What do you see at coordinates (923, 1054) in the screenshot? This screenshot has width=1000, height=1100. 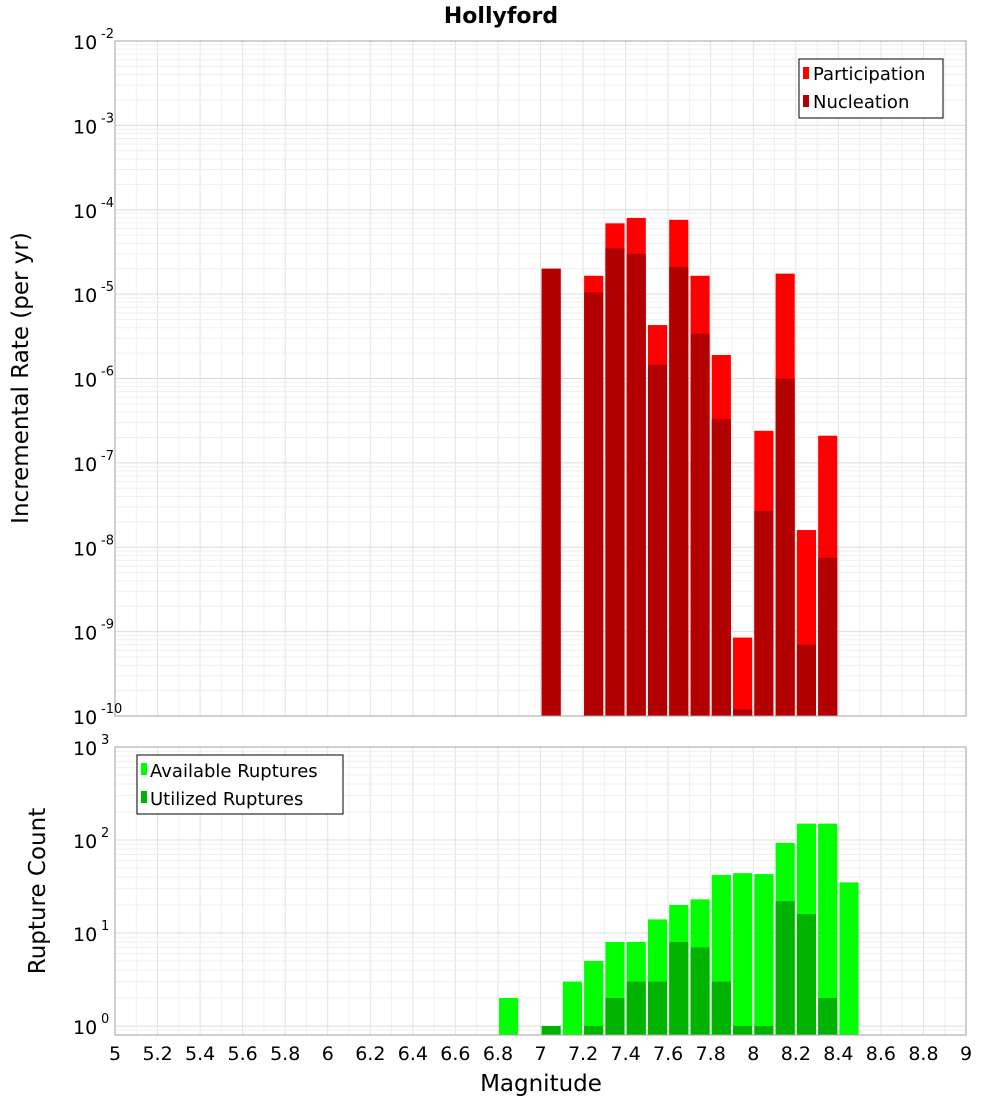 I see `x-tick-label: 8.8` at bounding box center [923, 1054].